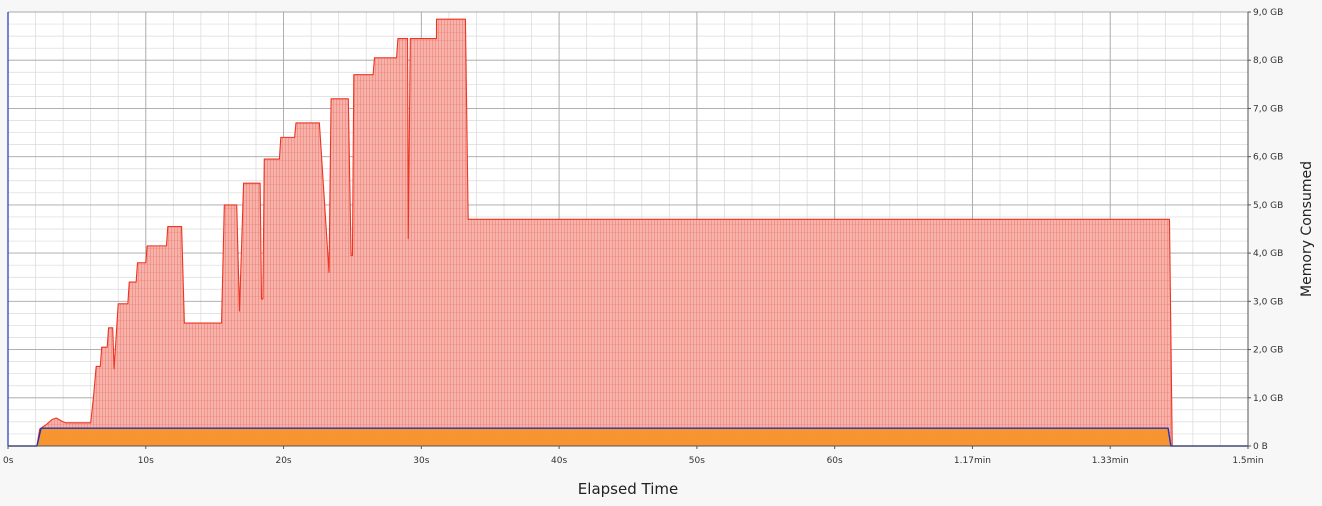 The width and height of the screenshot is (1322, 506). I want to click on y-tick-label: 9,0 GB, so click(1268, 13).